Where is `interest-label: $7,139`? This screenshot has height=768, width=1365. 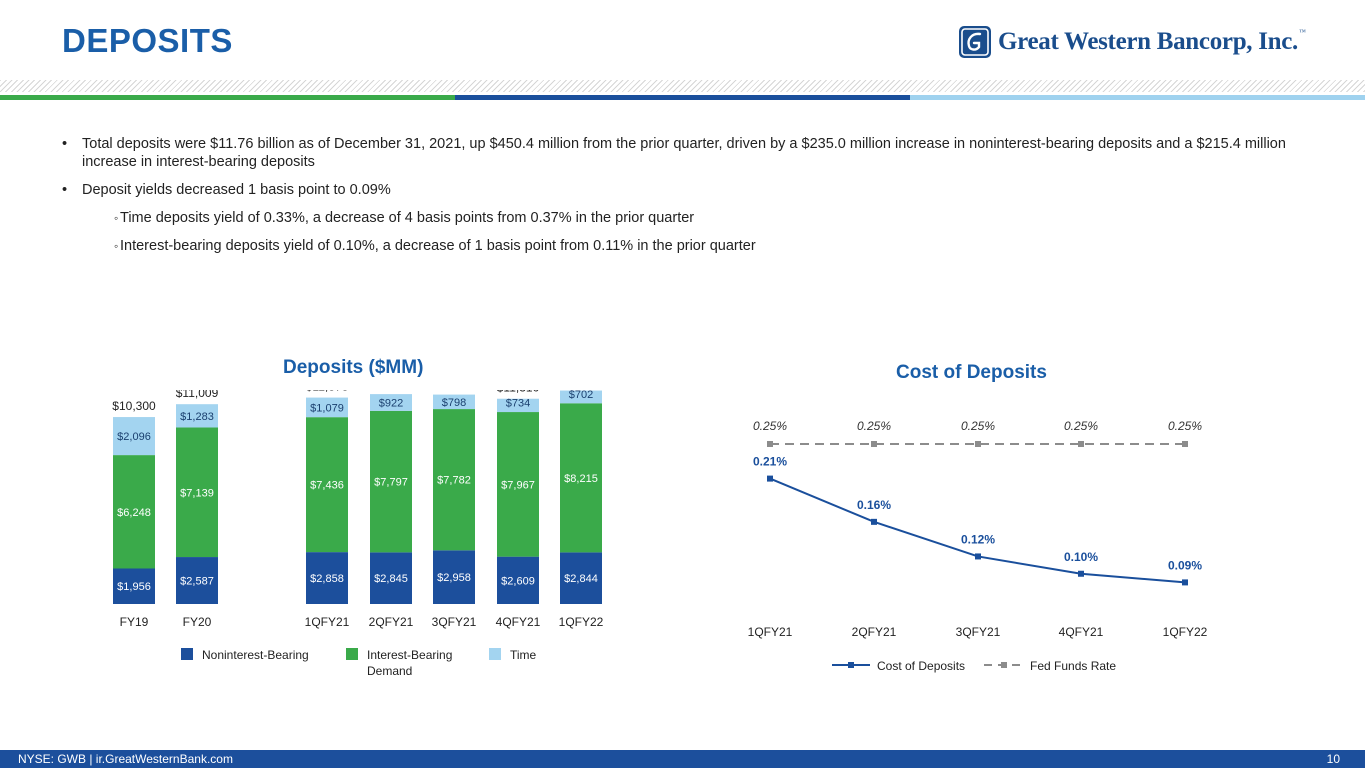
interest-label: $7,139 is located at coordinates (197, 493).